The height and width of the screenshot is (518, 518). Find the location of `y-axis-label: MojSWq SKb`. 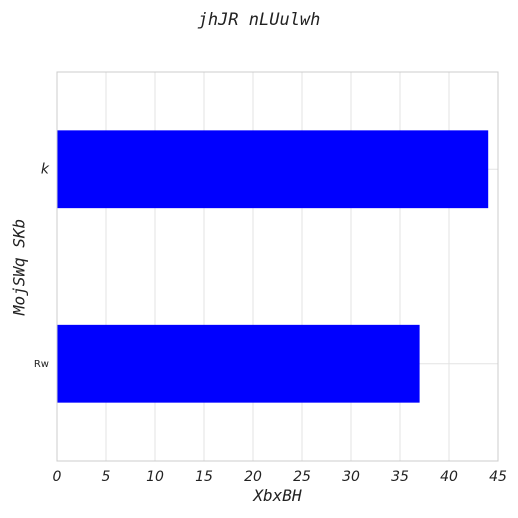

y-axis-label: MojSWq SKb is located at coordinates (19, 267).